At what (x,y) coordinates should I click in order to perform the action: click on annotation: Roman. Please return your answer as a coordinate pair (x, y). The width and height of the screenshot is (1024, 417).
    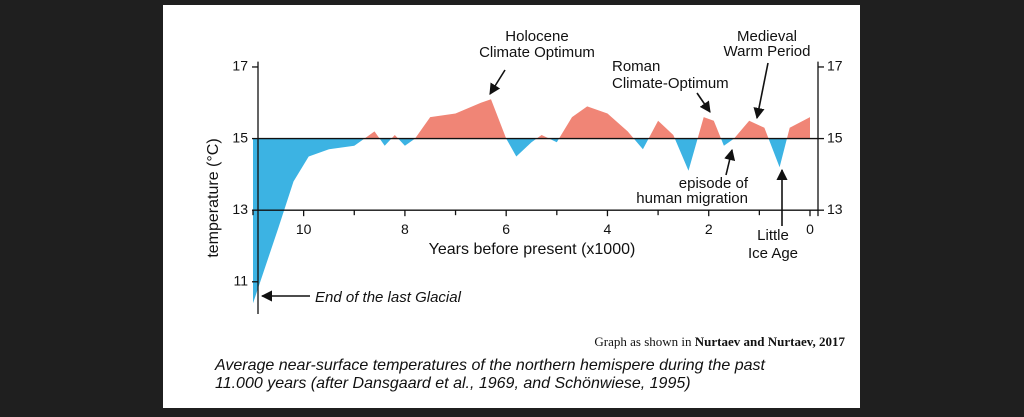
    Looking at the image, I should click on (636, 66).